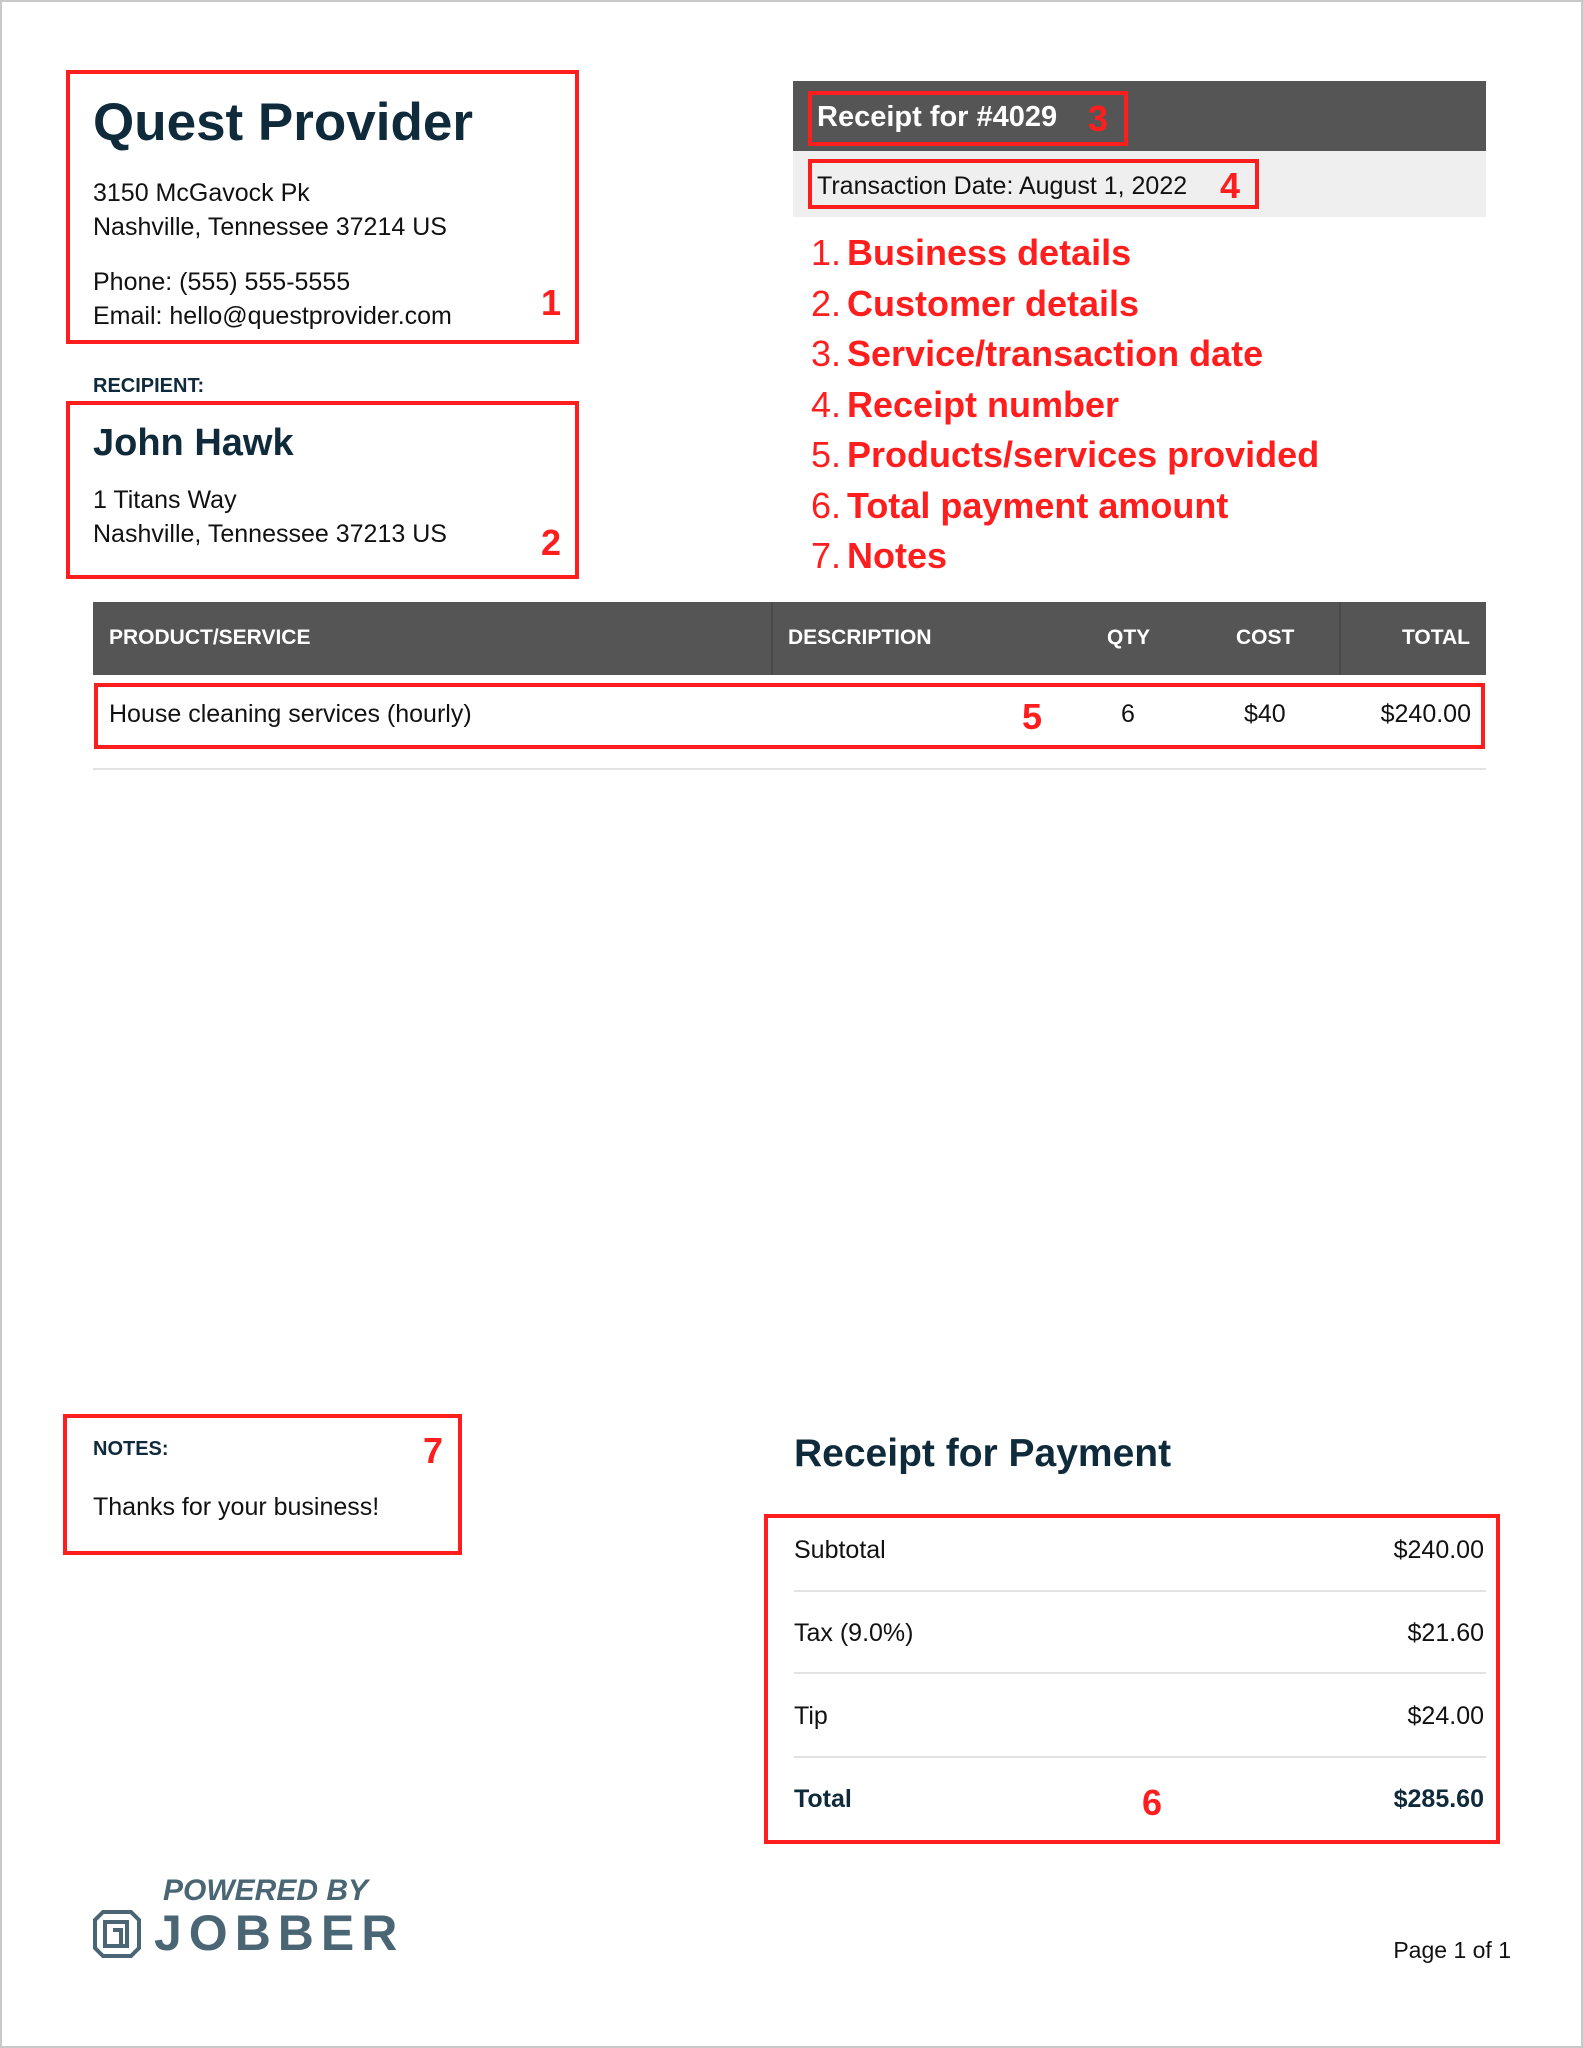 The height and width of the screenshot is (2048, 1583). What do you see at coordinates (854, 1633) in the screenshot?
I see `summary-label: Tax (9.0%)` at bounding box center [854, 1633].